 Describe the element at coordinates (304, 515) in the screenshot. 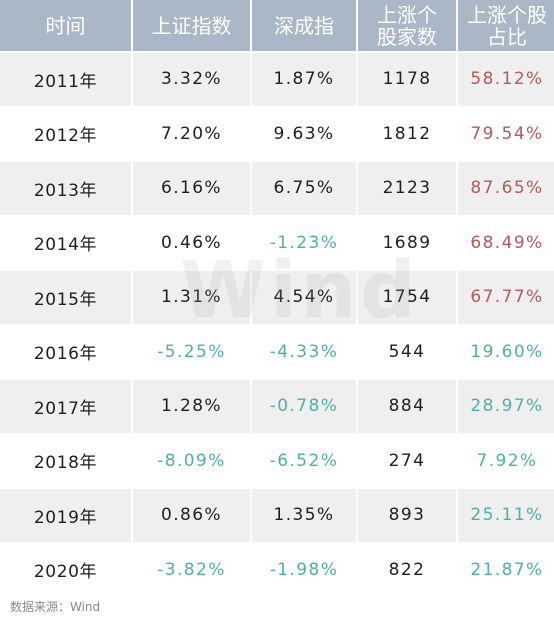

I see `cell-shenzhen: 1.35%` at that location.